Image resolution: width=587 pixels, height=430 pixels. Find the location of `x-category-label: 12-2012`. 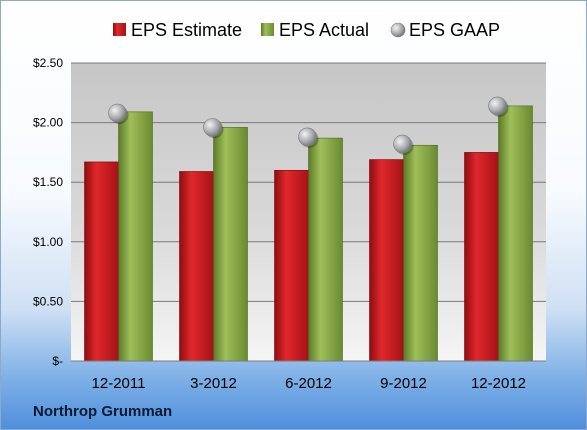

x-category-label: 12-2012 is located at coordinates (498, 383).